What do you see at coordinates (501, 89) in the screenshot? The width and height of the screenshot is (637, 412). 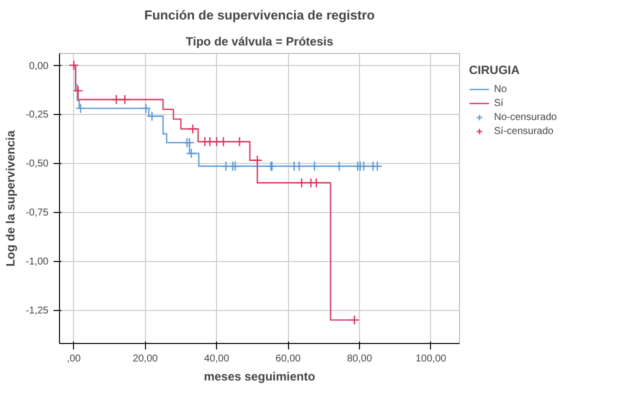 I see `legend-label: No` at bounding box center [501, 89].